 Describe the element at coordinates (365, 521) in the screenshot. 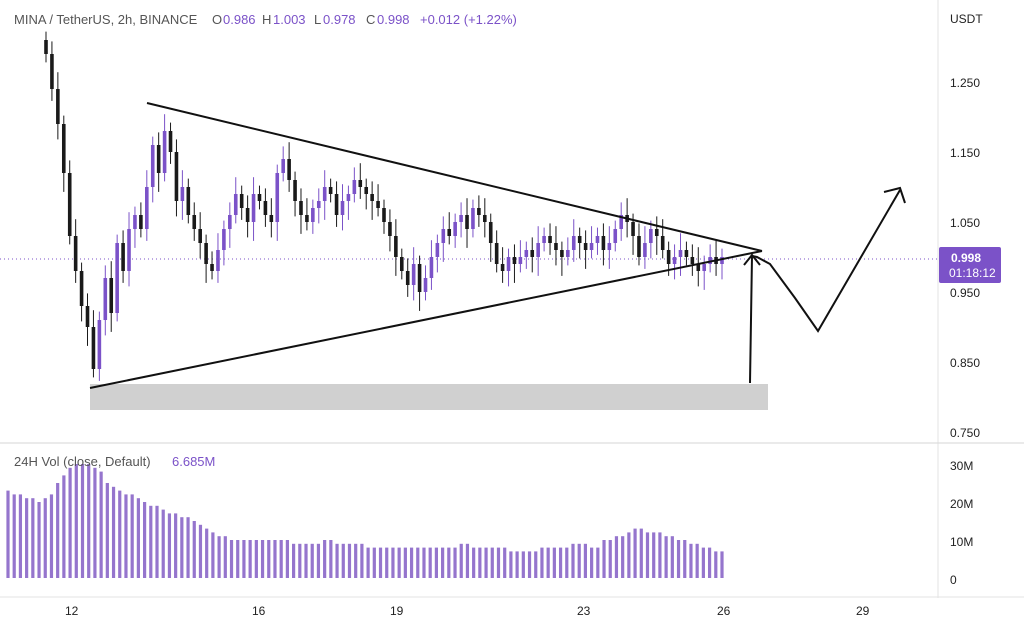

I see `volume-series` at that location.